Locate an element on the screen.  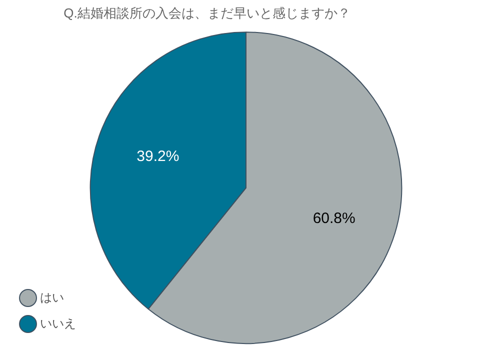
legend-label: いいえ is located at coordinates (58, 323).